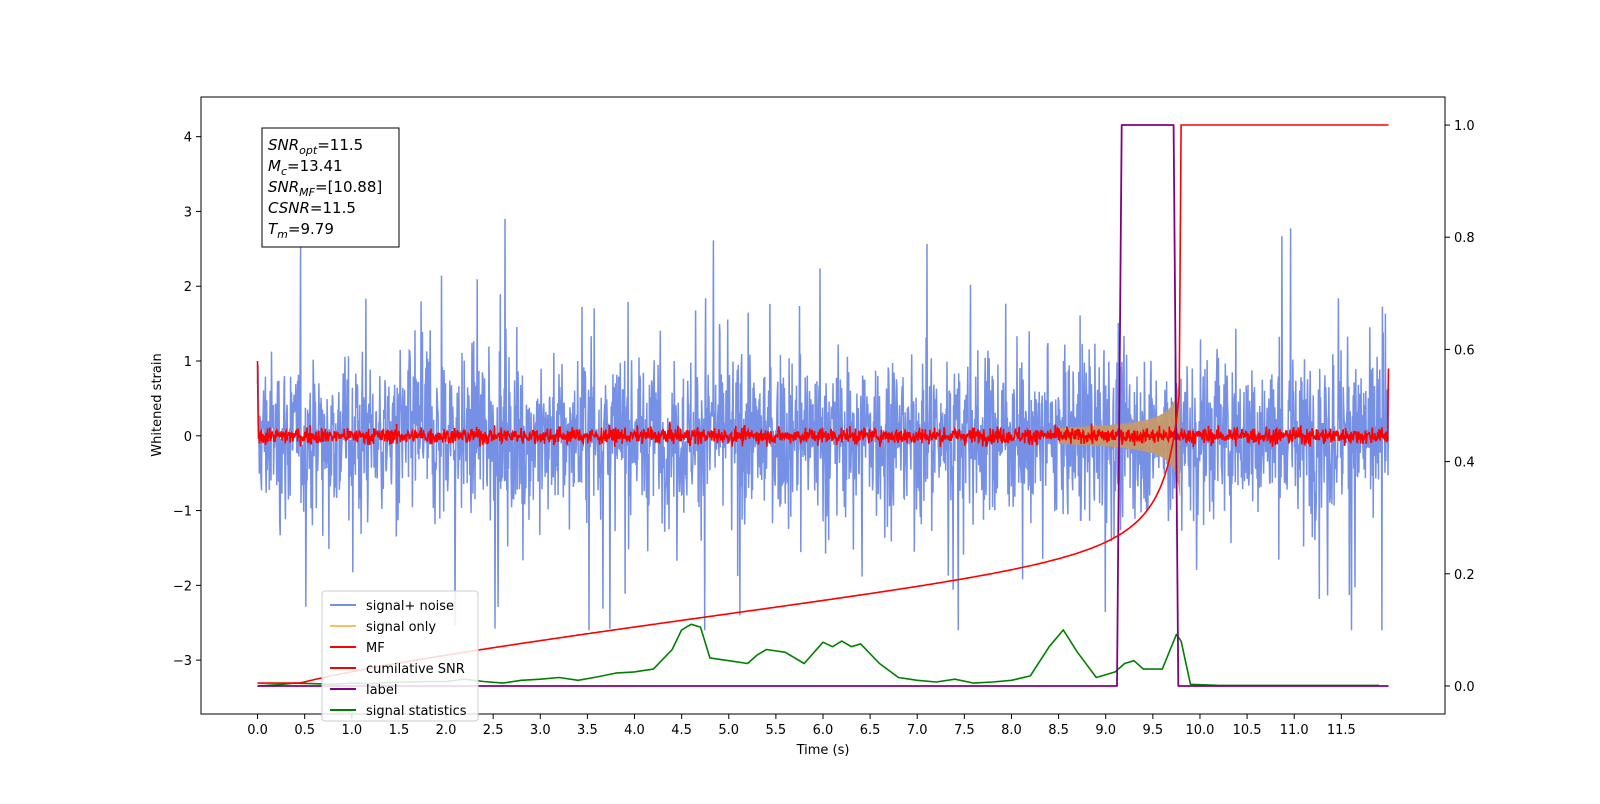 This screenshot has height=804, width=1600. I want to click on x-tick-label: 0.0, so click(257, 730).